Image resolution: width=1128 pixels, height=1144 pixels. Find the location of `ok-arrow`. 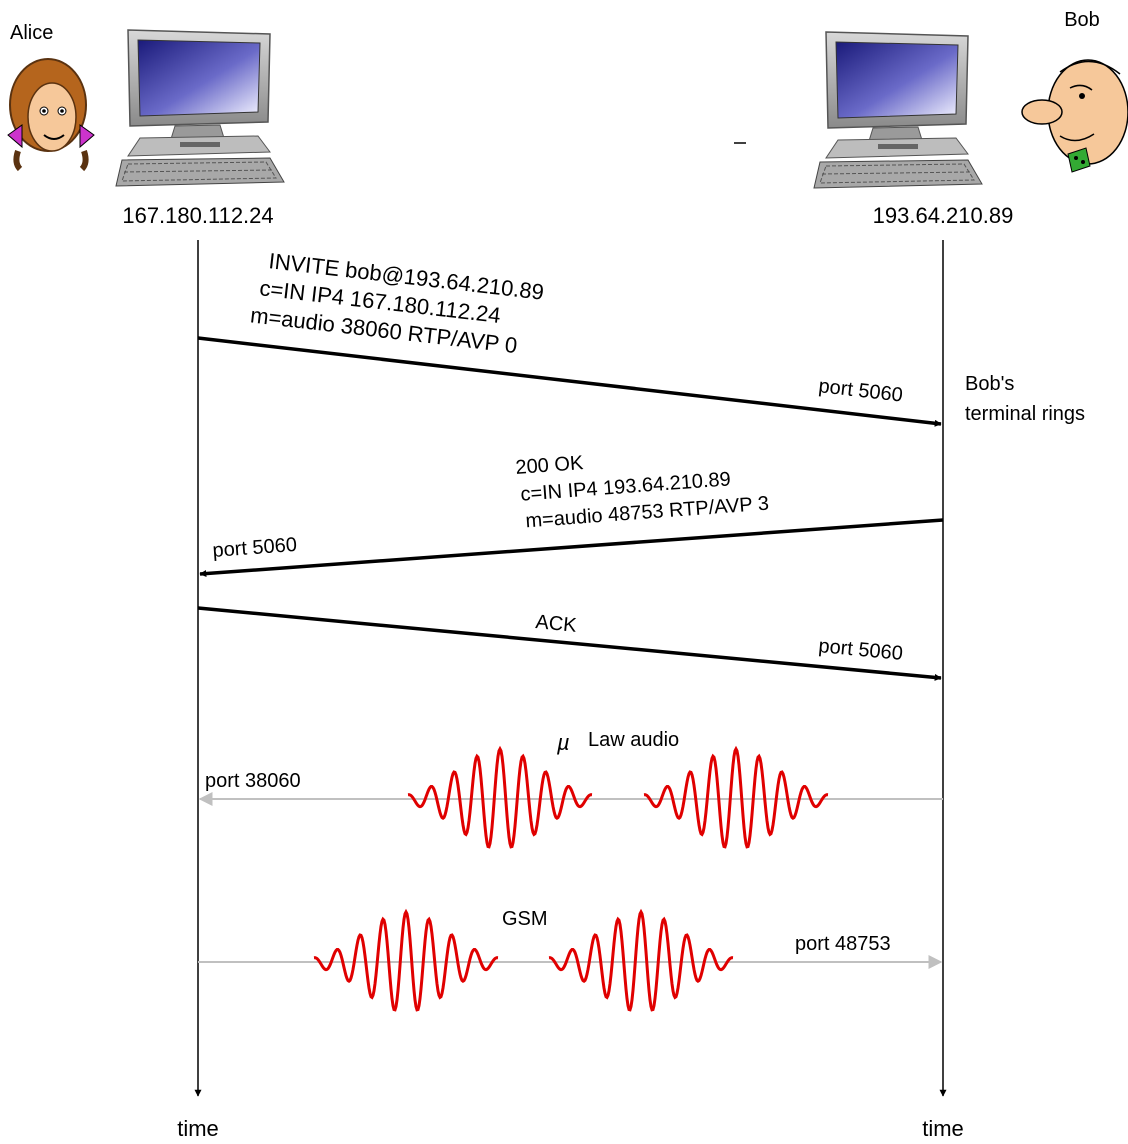

ok-arrow is located at coordinates (571, 548).